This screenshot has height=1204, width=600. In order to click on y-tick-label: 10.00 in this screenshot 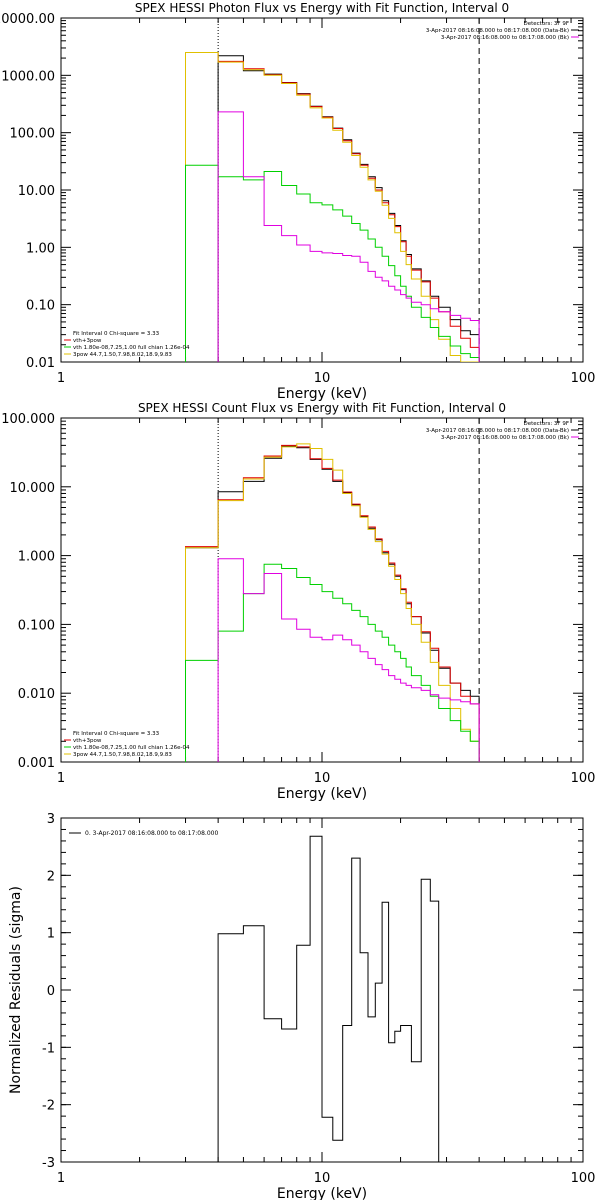, I will do `click(36, 191)`.